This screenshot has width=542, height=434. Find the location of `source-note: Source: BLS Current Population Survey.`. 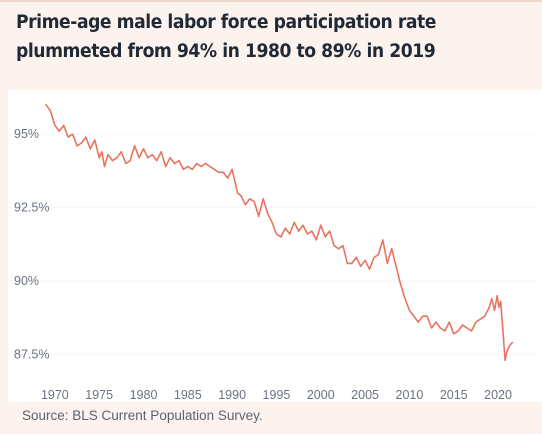

source-note: Source: BLS Current Population Survey. is located at coordinates (142, 415).